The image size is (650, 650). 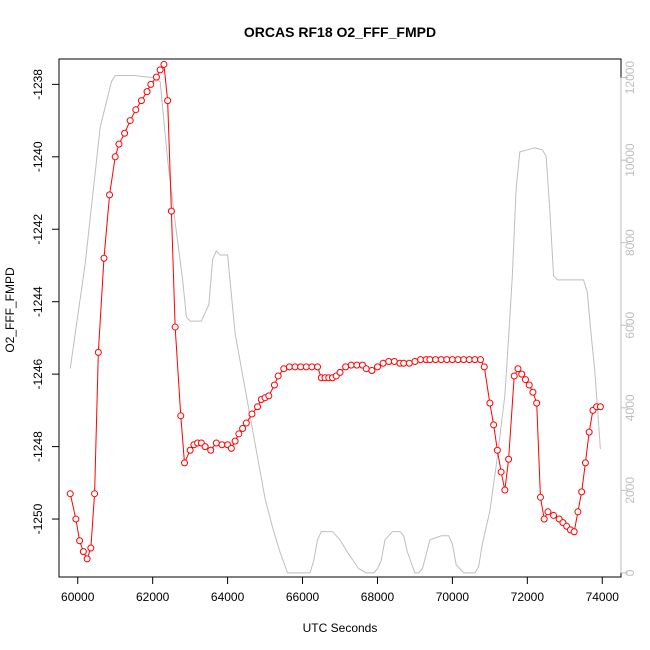 I want to click on x-tick-label: 68000, so click(x=378, y=597).